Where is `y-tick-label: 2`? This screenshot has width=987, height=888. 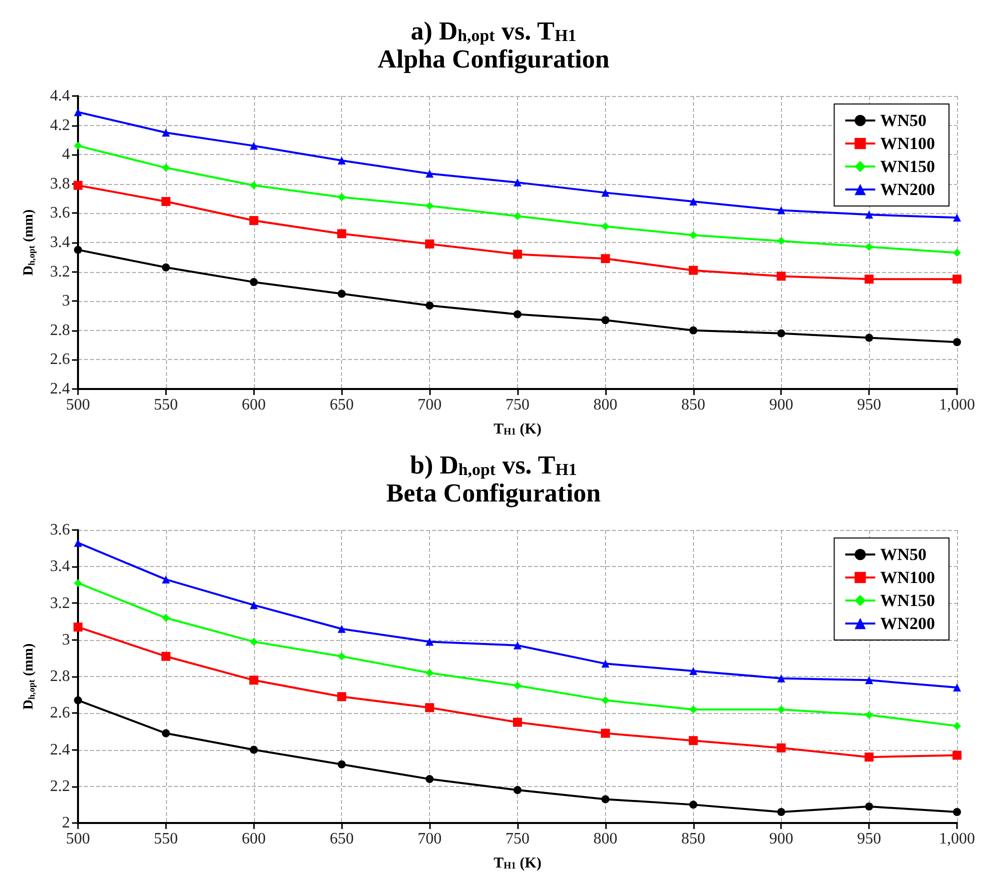 y-tick-label: 2 is located at coordinates (66, 823).